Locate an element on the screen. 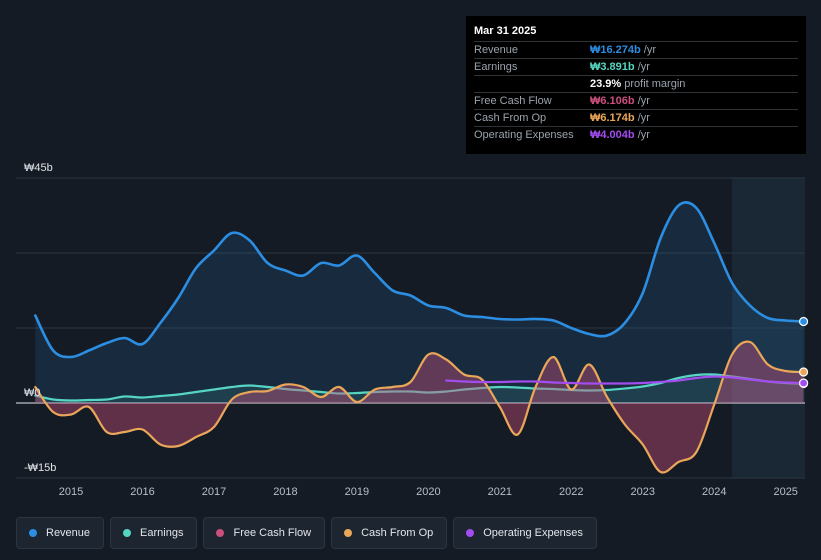 This screenshot has height=560, width=821. legend-item-revenue: Revenue is located at coordinates (60, 533).